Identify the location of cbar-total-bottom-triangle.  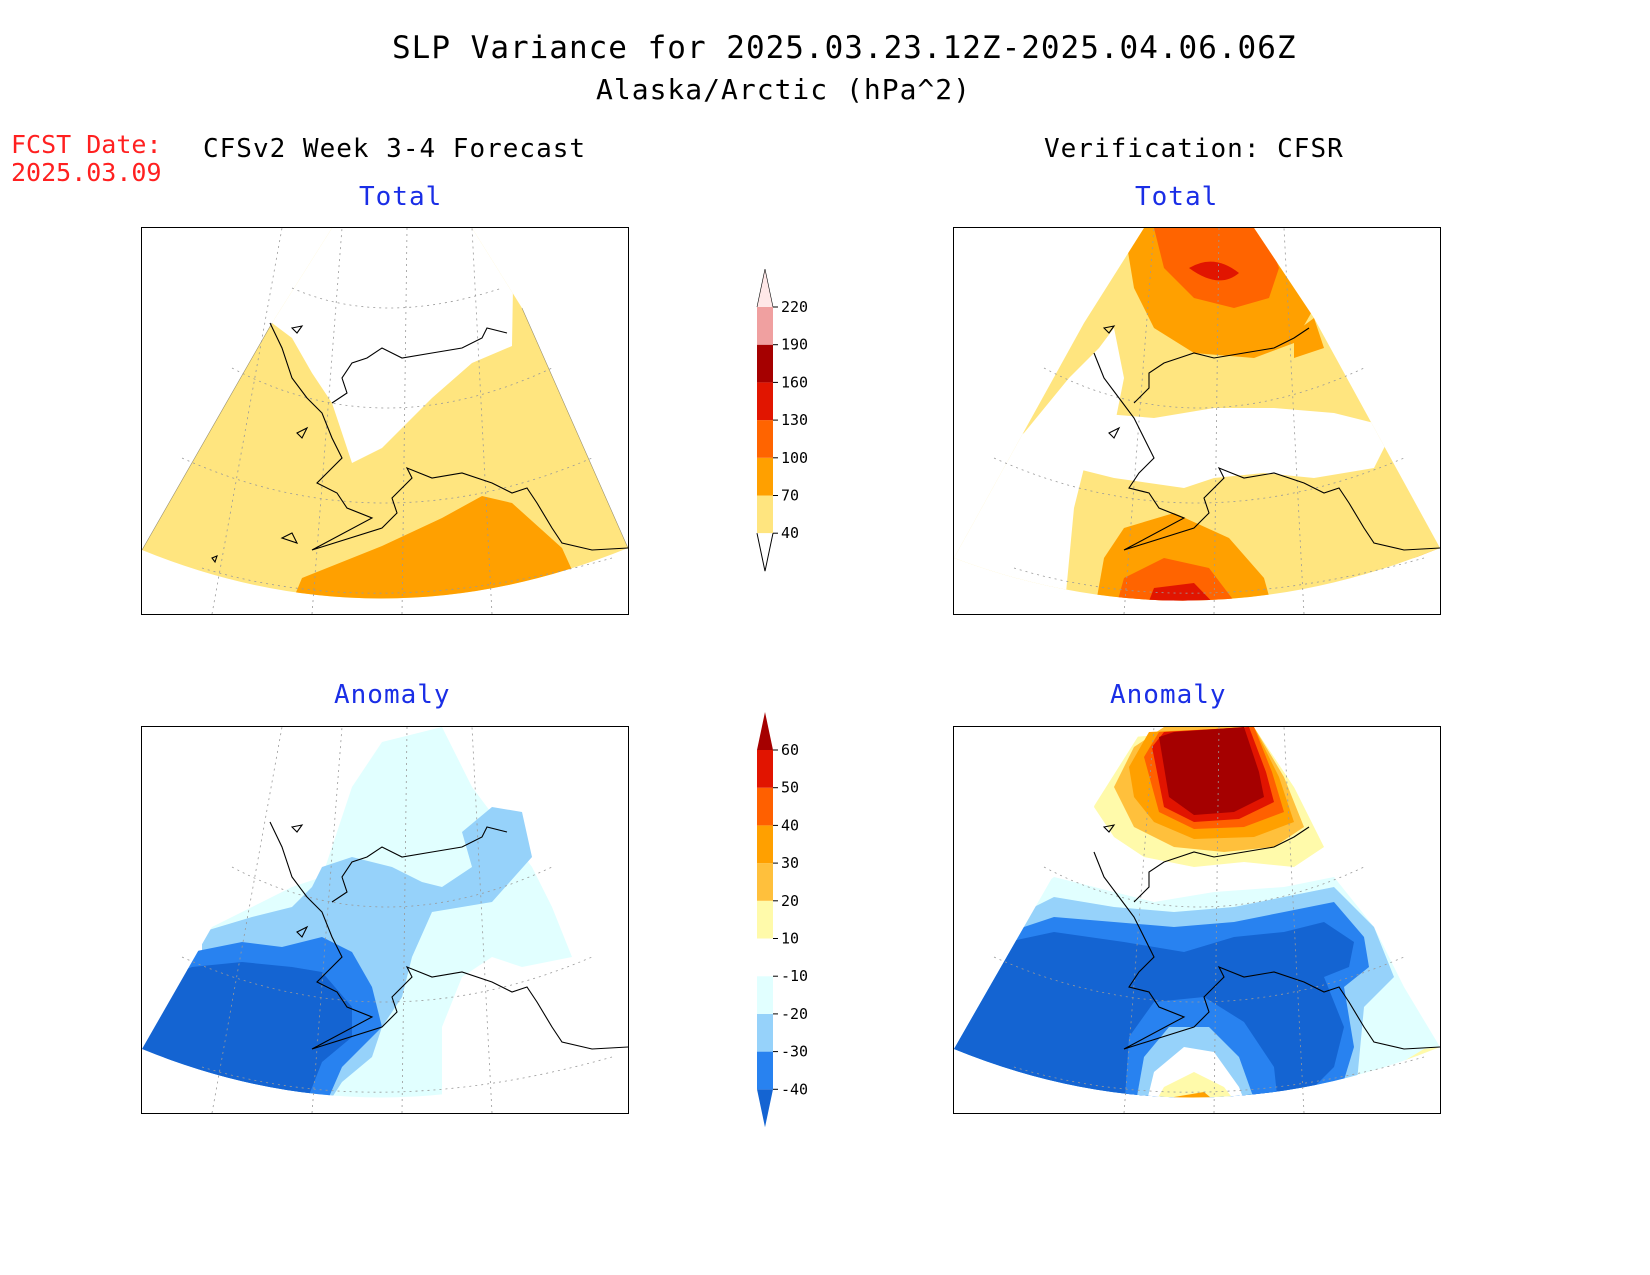
(765, 552).